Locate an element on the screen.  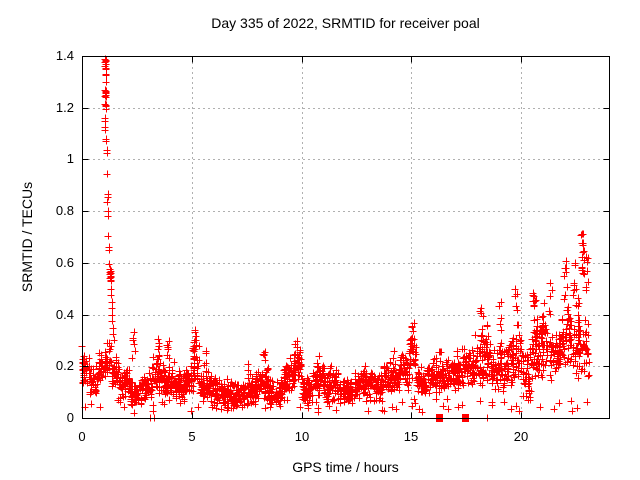
y-tick-label: 0.4 is located at coordinates (65, 314).